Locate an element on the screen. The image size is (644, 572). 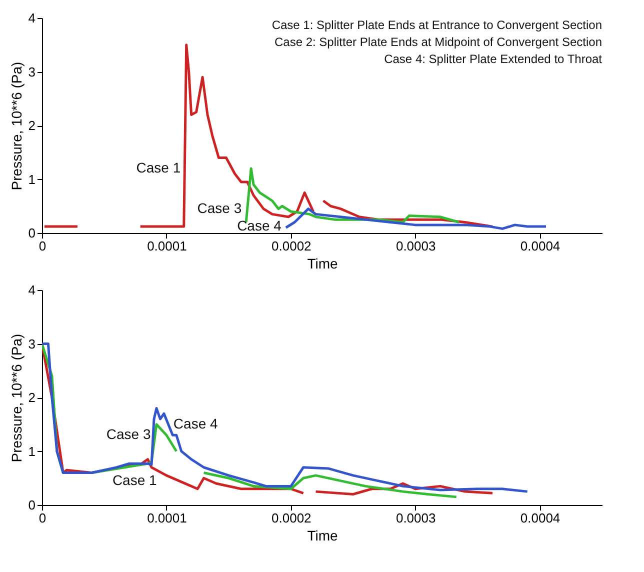
line-series is located at coordinates (416, 219).